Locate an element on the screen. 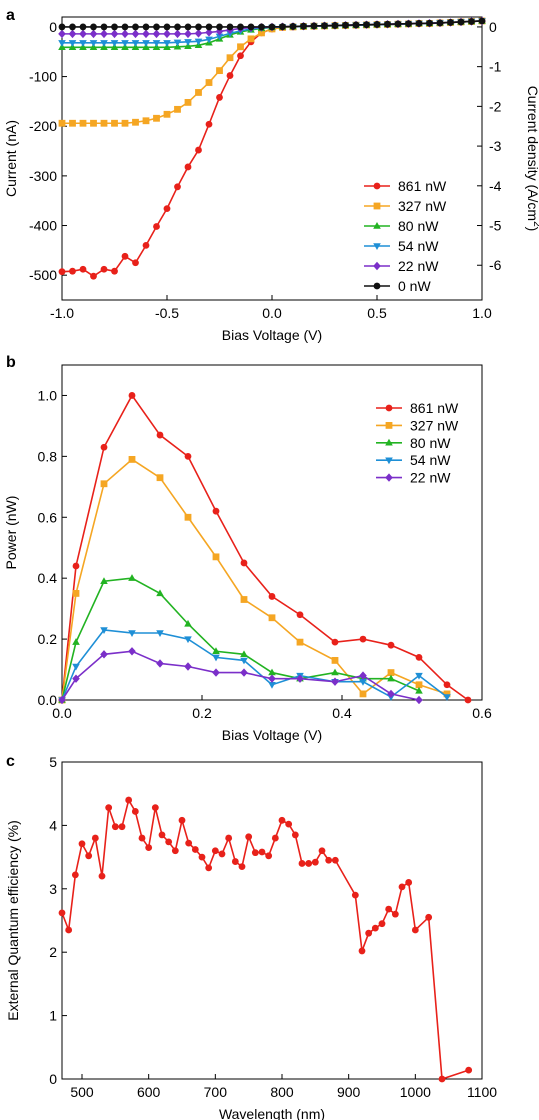 This screenshot has width=539, height=1120. panel-label-a: a is located at coordinates (10, 15).